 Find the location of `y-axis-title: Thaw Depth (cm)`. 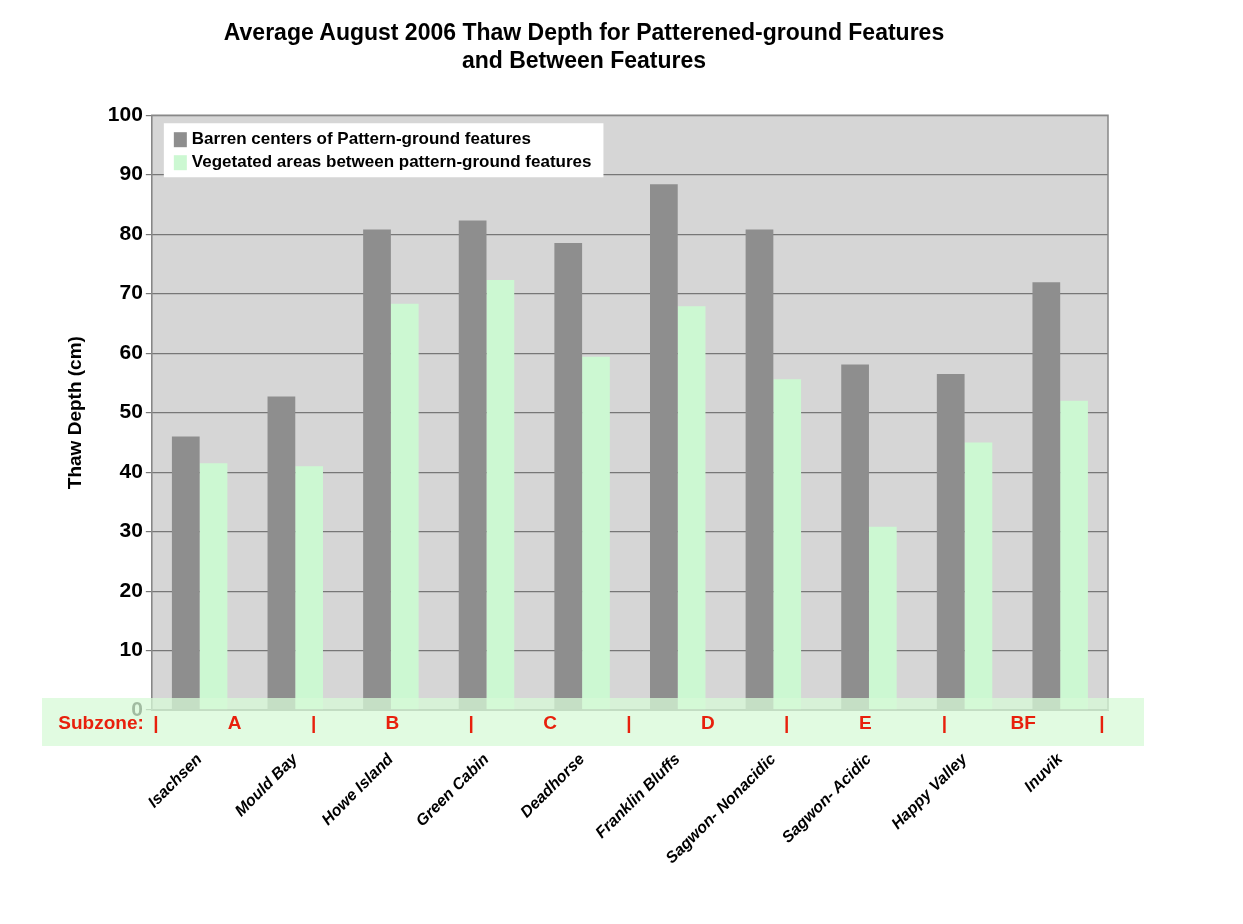

y-axis-title: Thaw Depth (cm) is located at coordinates (74, 413).